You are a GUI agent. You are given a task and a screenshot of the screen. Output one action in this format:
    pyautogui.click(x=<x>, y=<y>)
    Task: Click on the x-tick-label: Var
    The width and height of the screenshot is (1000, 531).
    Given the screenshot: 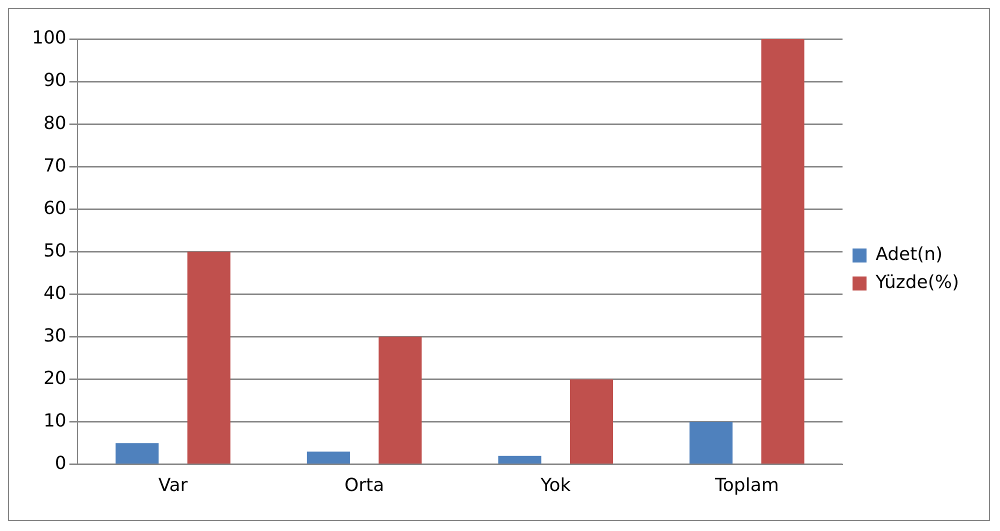 What is the action you would take?
    pyautogui.click(x=173, y=485)
    